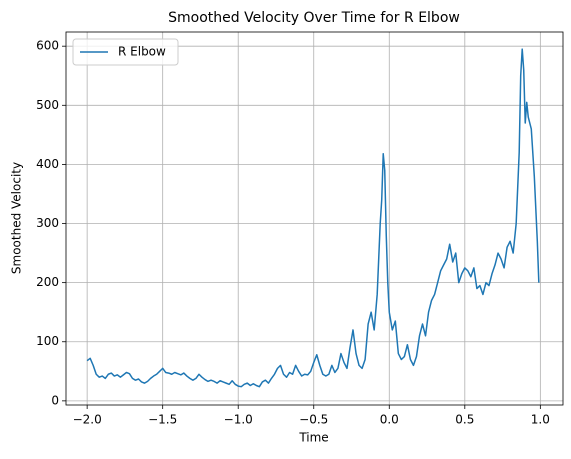  What do you see at coordinates (389, 420) in the screenshot?
I see `x-tick-label: 0.0` at bounding box center [389, 420].